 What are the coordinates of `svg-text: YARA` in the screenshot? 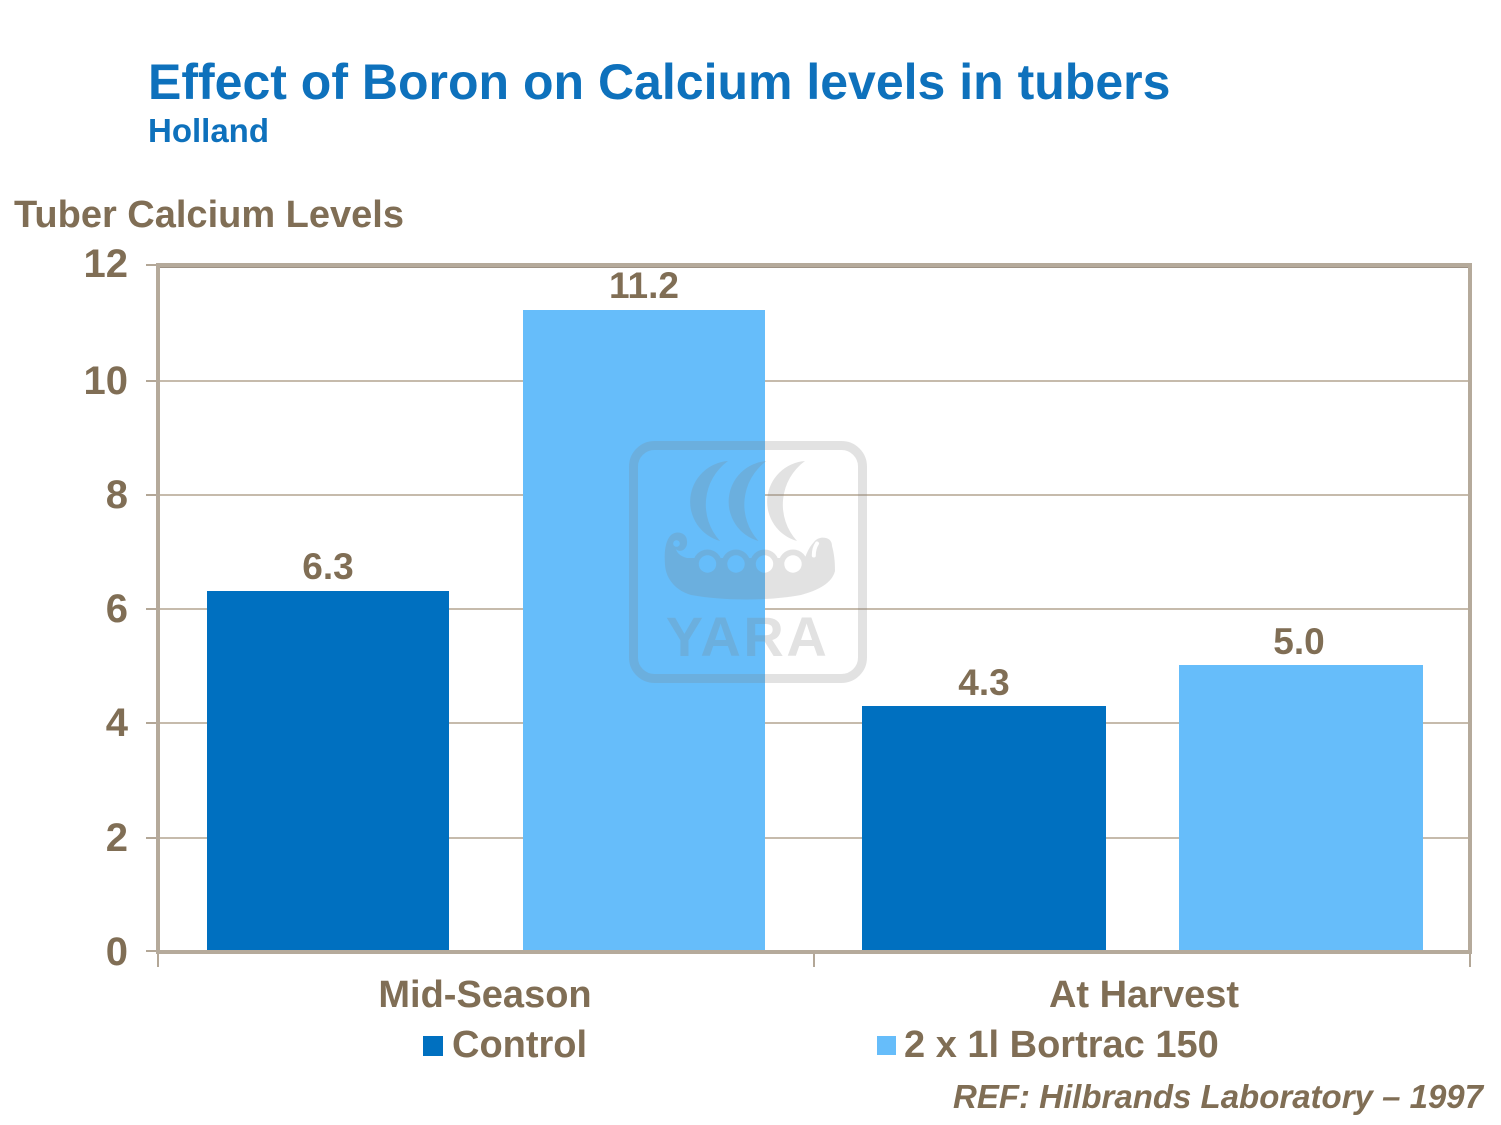 It's located at (748, 636).